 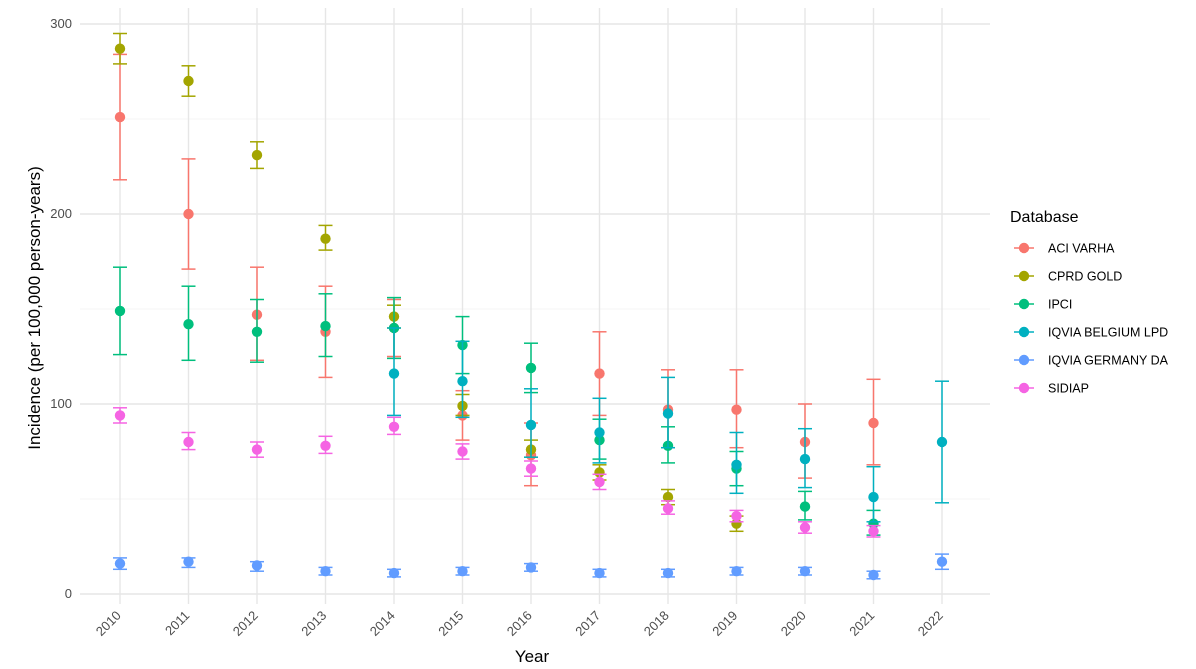 What do you see at coordinates (1060, 305) in the screenshot?
I see `legend-label: IPCI` at bounding box center [1060, 305].